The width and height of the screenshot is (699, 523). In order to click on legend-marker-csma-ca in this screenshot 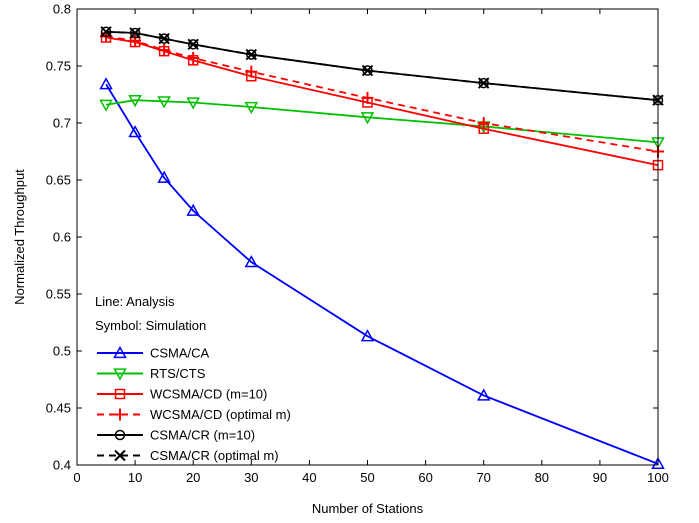, I will do `click(120, 352)`.